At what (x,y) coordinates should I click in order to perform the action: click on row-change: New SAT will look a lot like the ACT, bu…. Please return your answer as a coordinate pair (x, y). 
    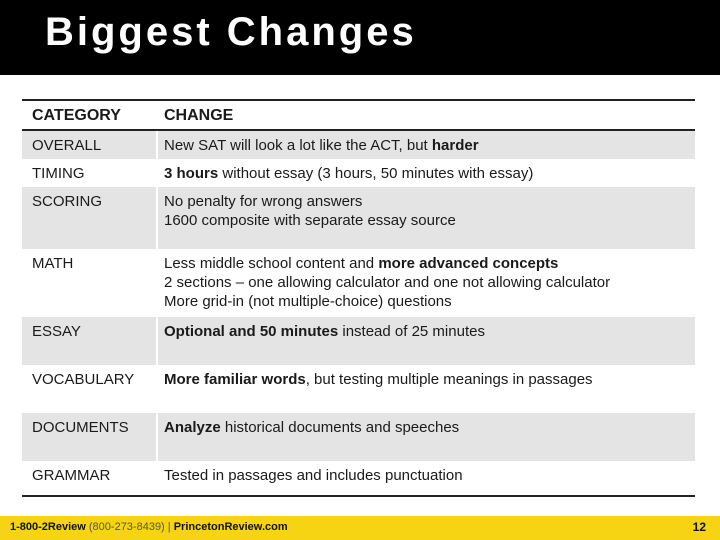
    Looking at the image, I should click on (321, 145).